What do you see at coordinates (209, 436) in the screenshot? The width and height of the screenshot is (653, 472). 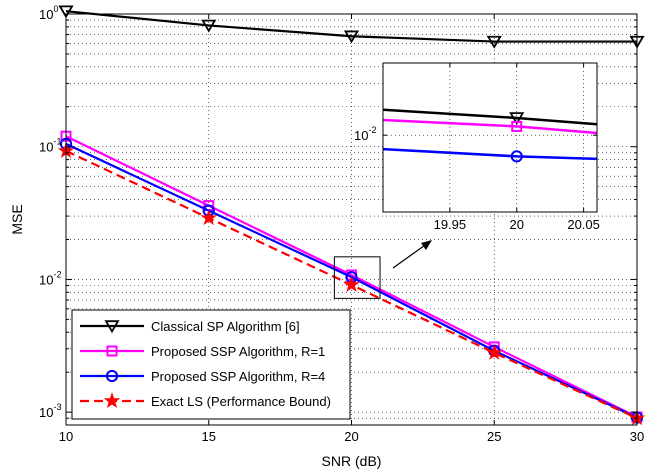 I see `x-tick-label: 15` at bounding box center [209, 436].